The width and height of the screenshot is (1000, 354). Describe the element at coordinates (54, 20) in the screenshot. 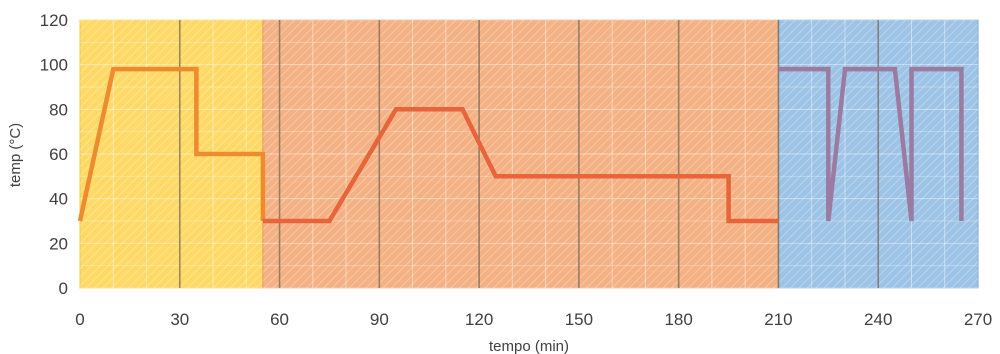

I see `y-tick-label: 120` at that location.